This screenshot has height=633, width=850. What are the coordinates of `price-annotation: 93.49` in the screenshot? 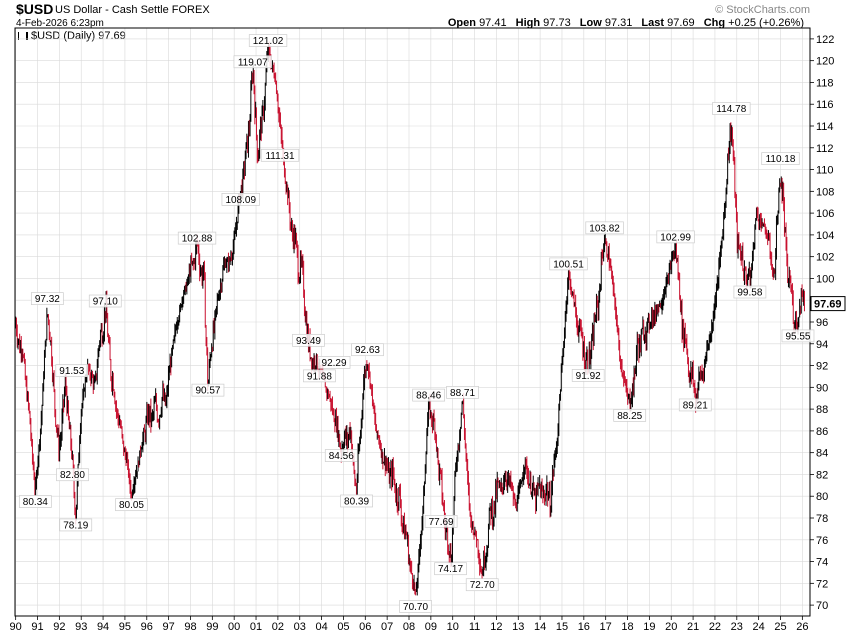 It's located at (308, 340).